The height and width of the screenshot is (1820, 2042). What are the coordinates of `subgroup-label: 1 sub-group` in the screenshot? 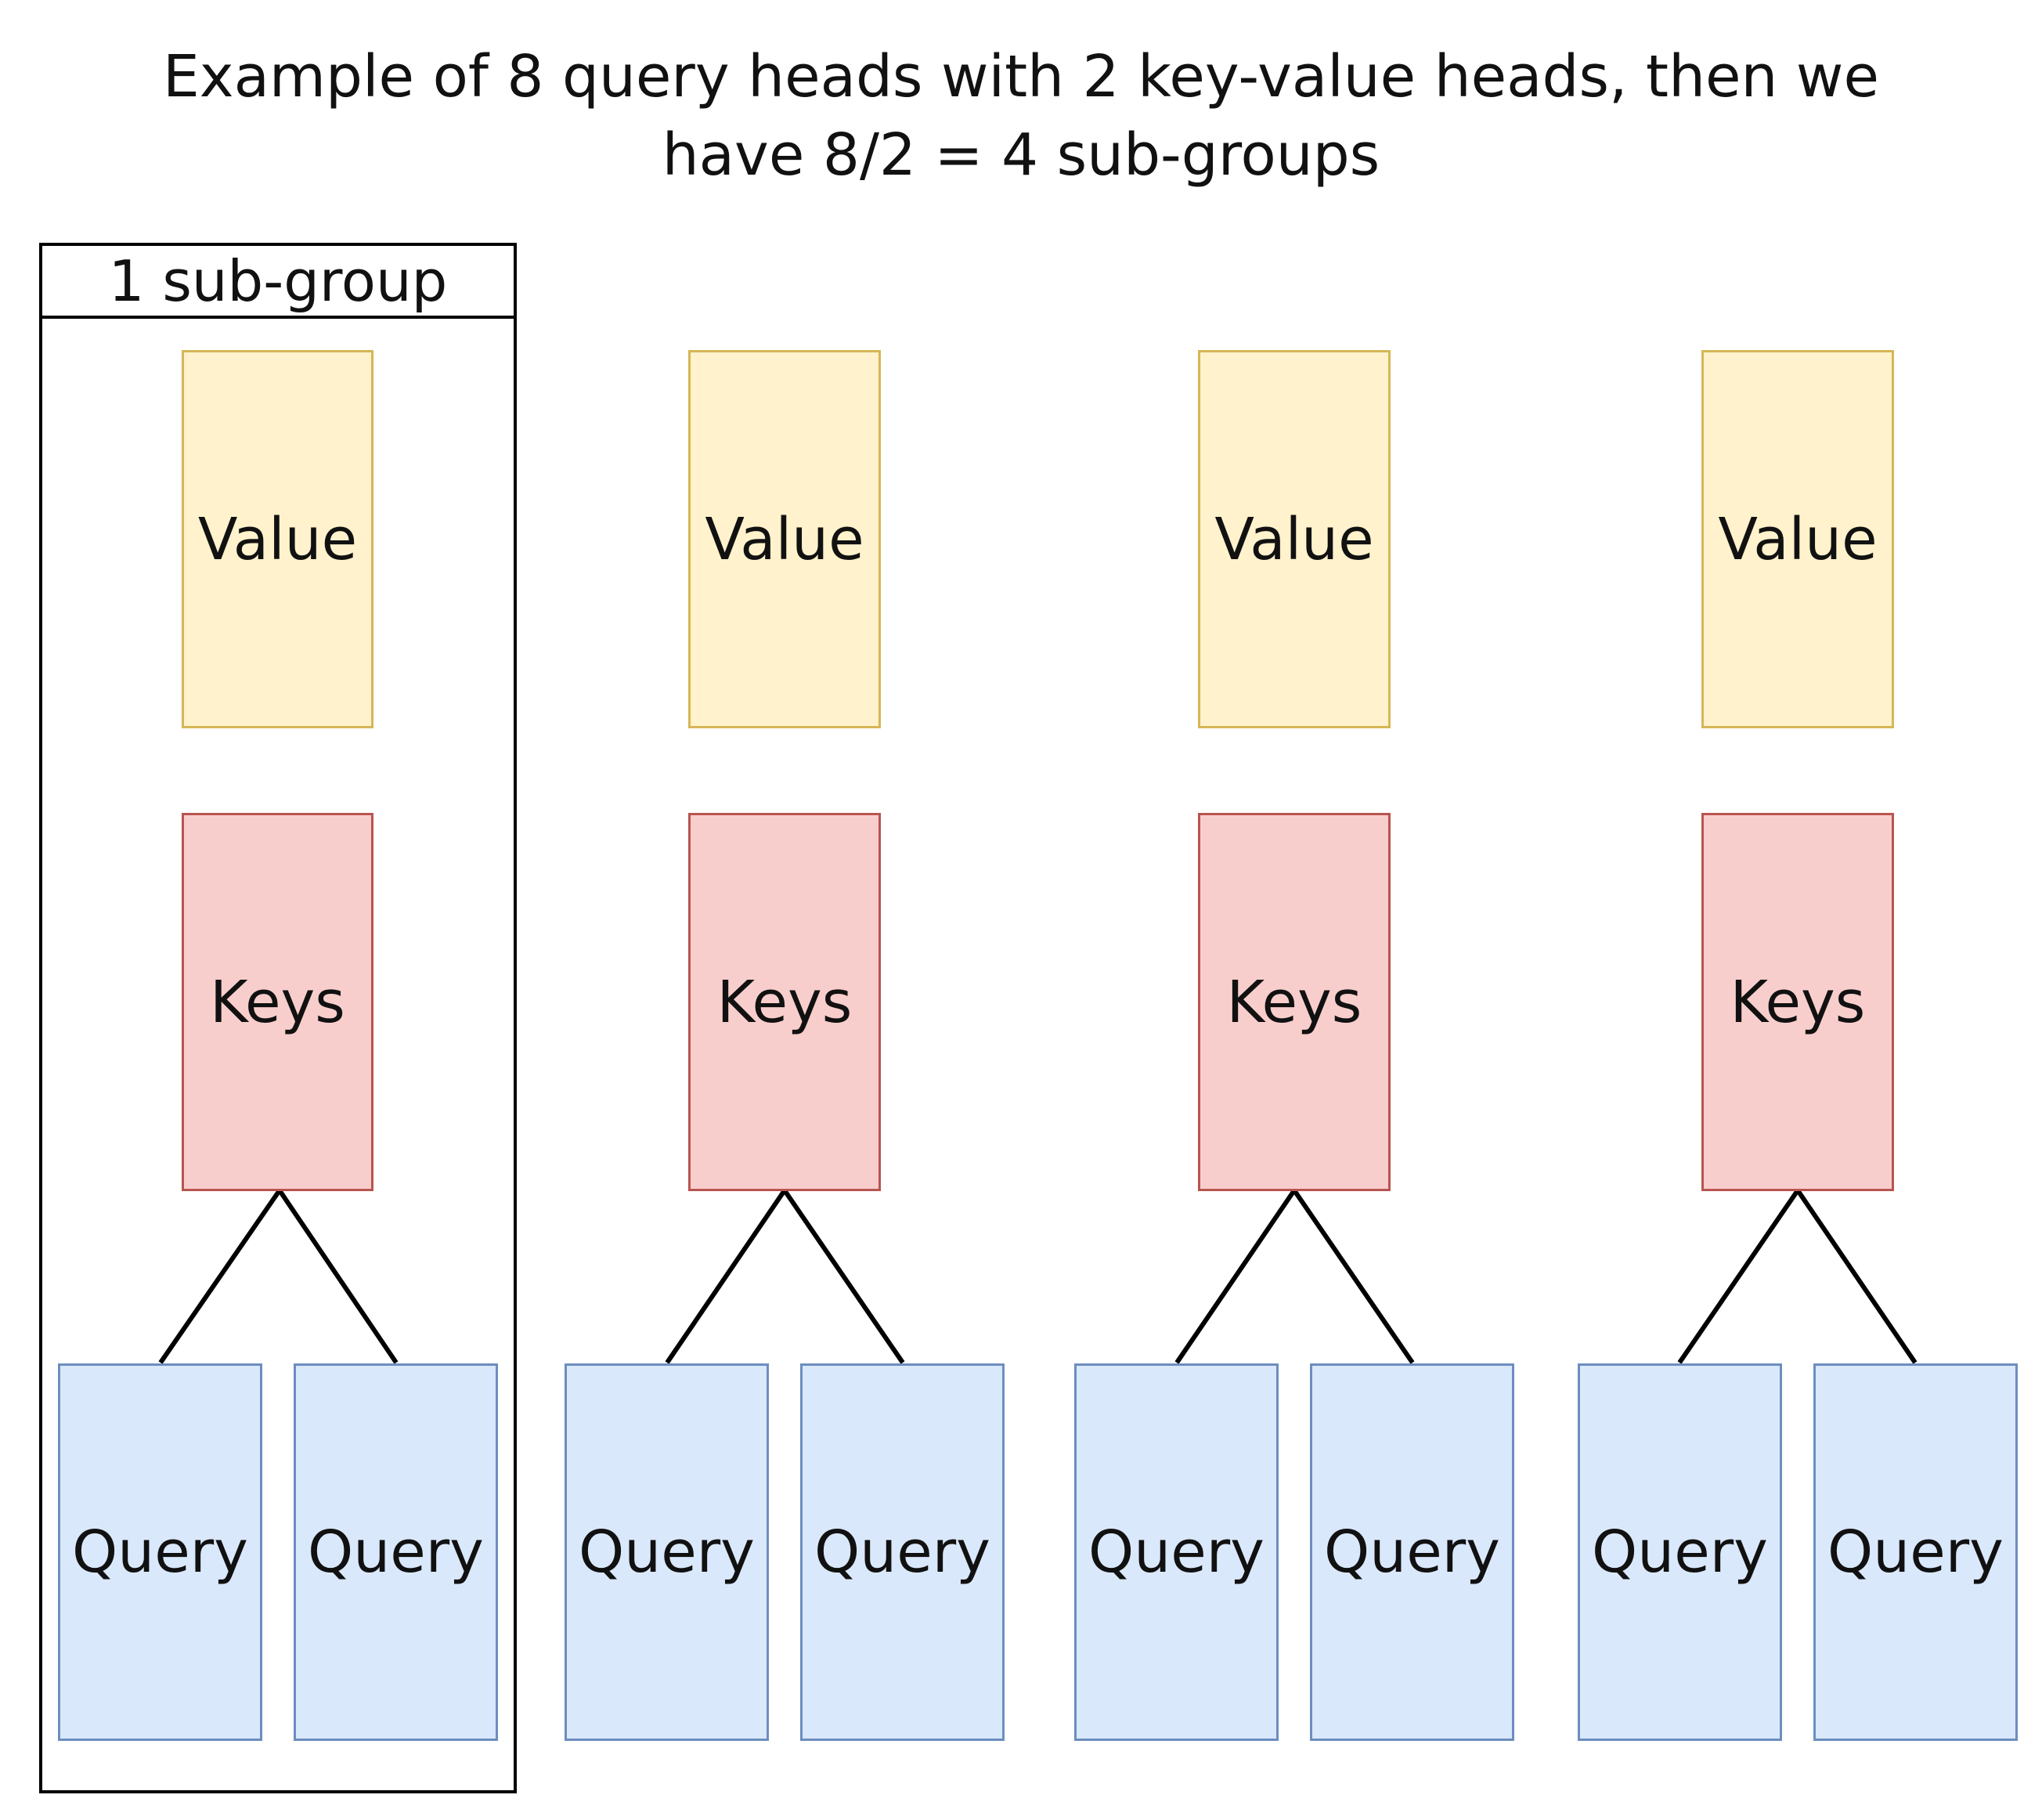 It's located at (278, 282).